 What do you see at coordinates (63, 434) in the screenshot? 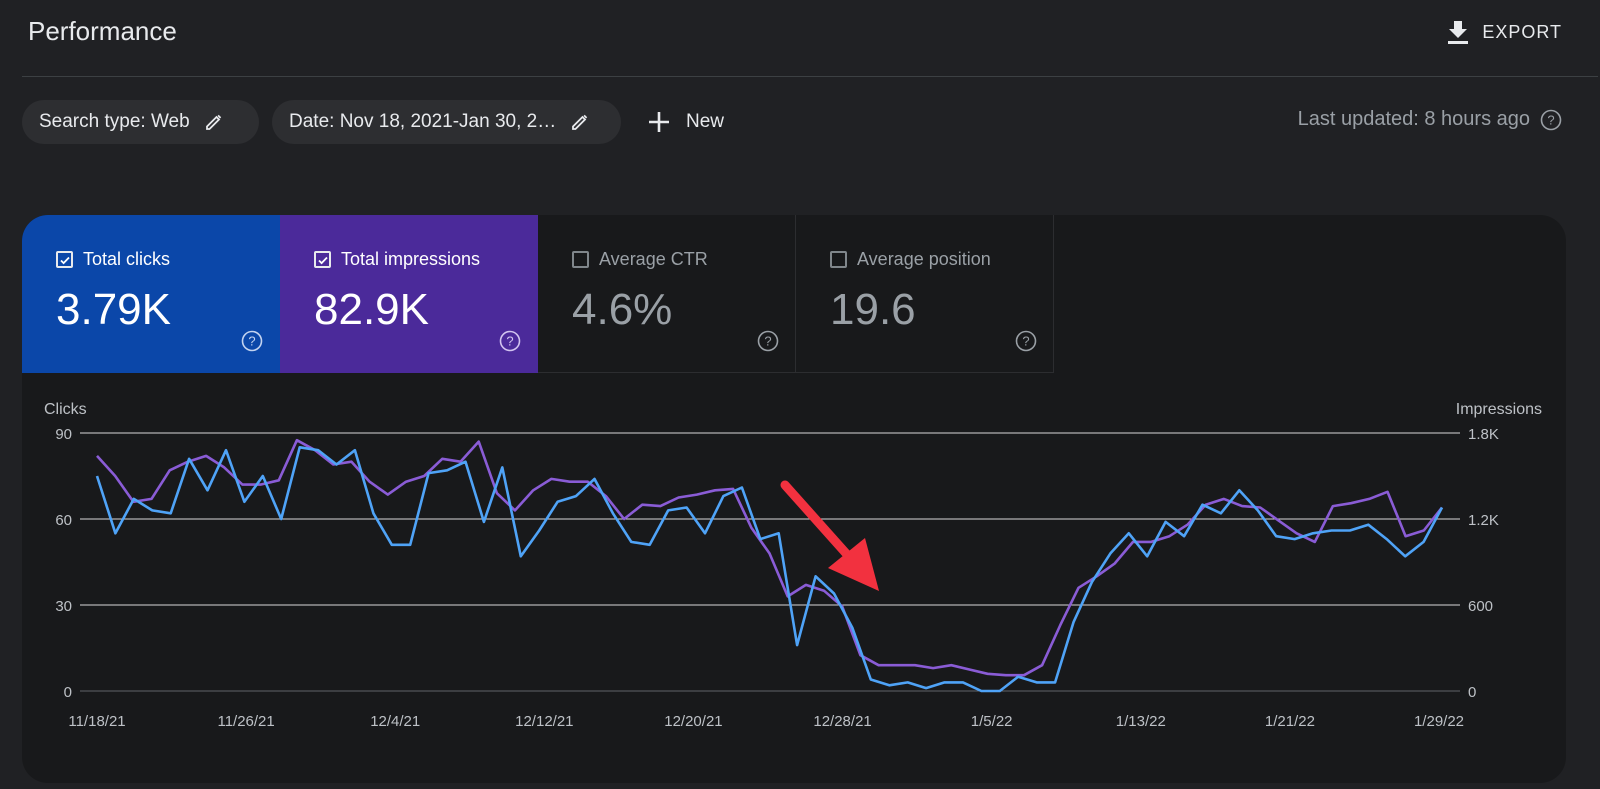
I see `left-tick-label: 90` at bounding box center [63, 434].